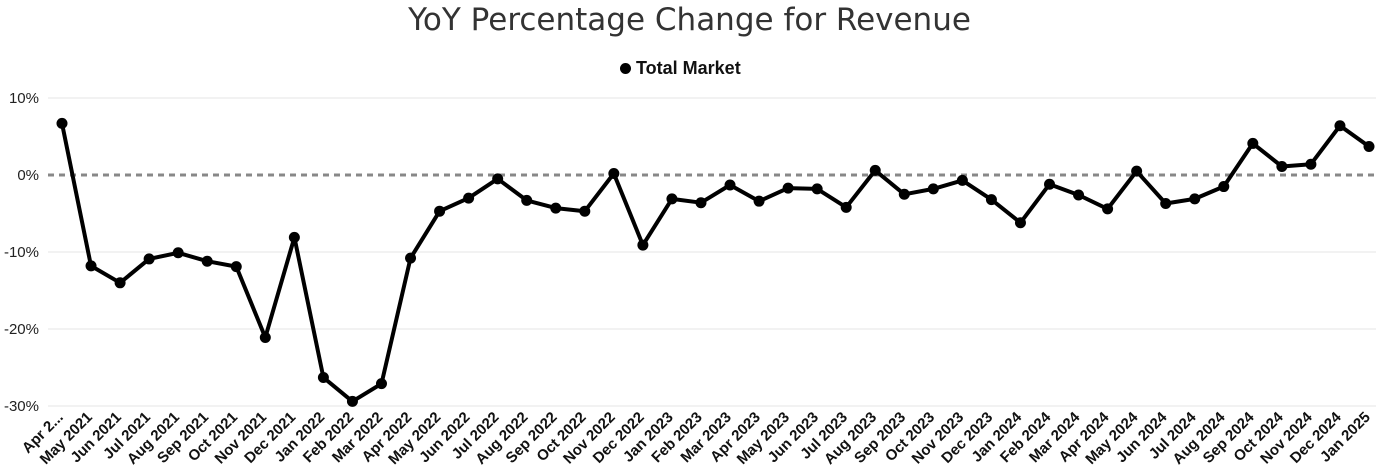 This screenshot has height=476, width=1379. Describe the element at coordinates (24, 98) in the screenshot. I see `y-tick-label: 10%` at that location.